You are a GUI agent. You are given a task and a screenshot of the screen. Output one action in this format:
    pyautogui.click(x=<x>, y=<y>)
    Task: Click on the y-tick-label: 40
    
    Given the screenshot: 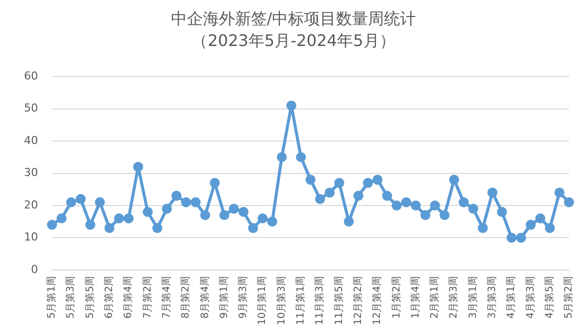 What is the action you would take?
    pyautogui.click(x=31, y=140)
    